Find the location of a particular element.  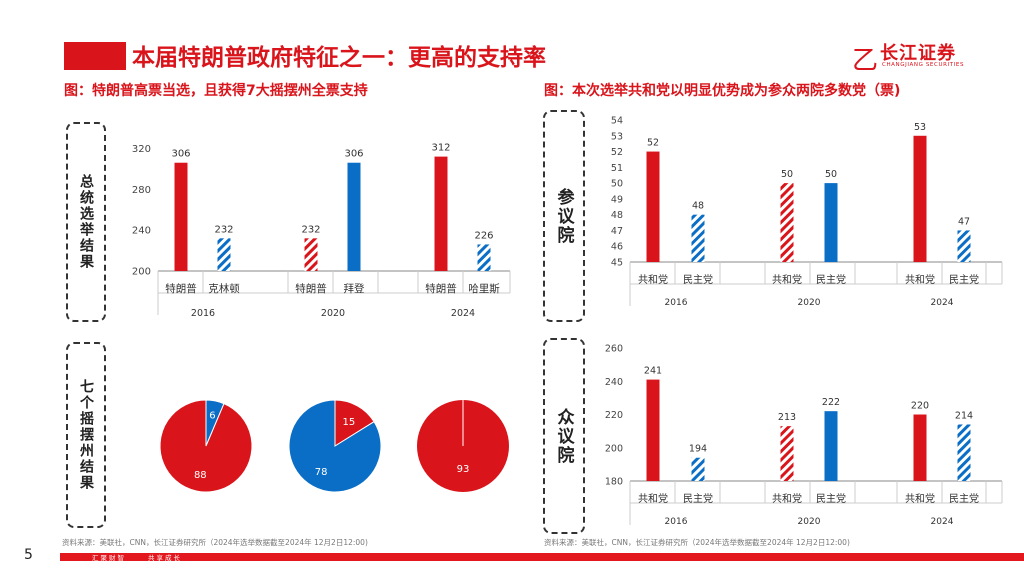

electoral-year-label: 2020 is located at coordinates (333, 313).